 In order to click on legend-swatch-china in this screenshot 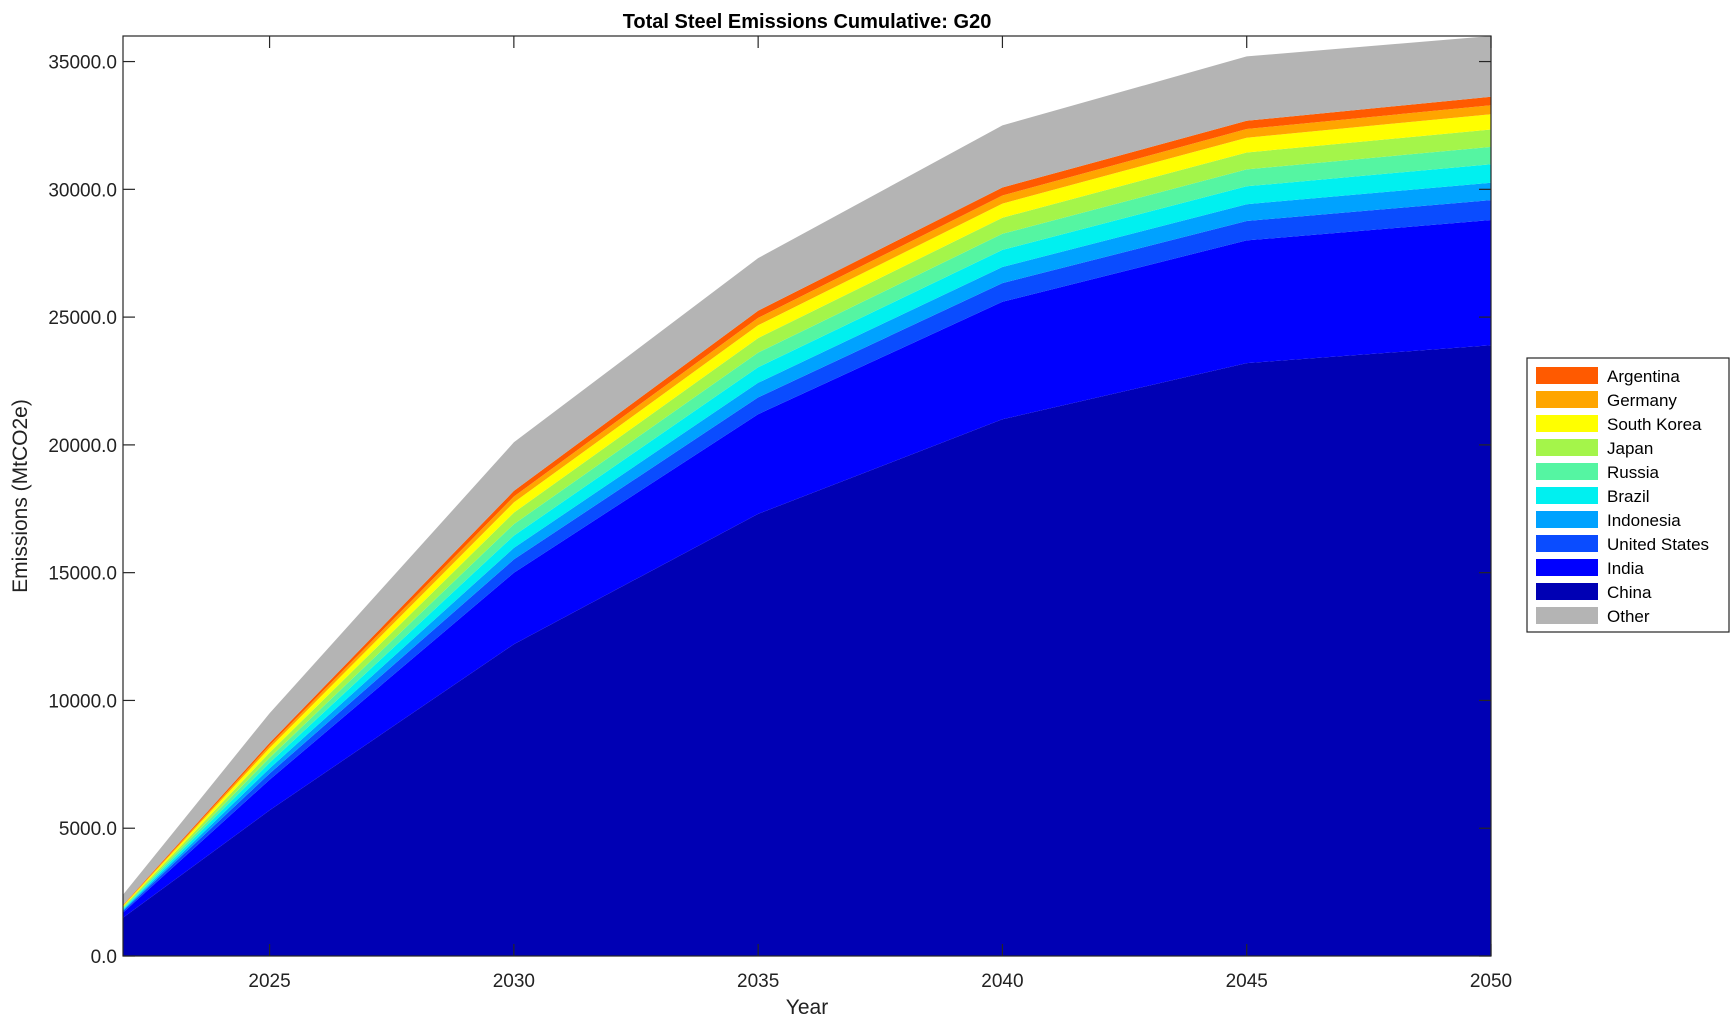, I will do `click(1567, 591)`.